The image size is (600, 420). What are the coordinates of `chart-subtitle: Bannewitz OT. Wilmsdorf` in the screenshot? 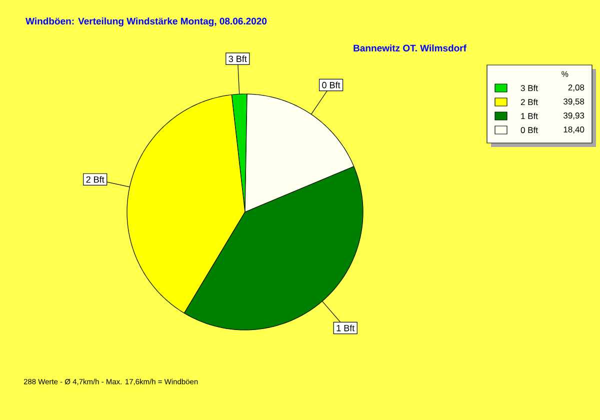 It's located at (410, 48).